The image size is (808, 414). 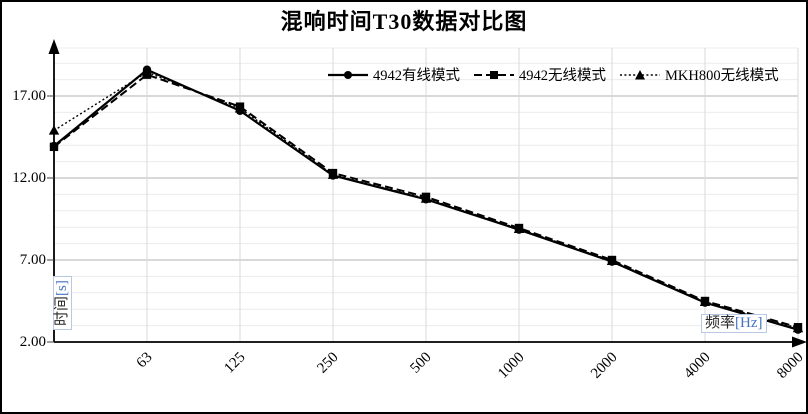 I want to click on y-axis-unit: [s], so click(x=62, y=288).